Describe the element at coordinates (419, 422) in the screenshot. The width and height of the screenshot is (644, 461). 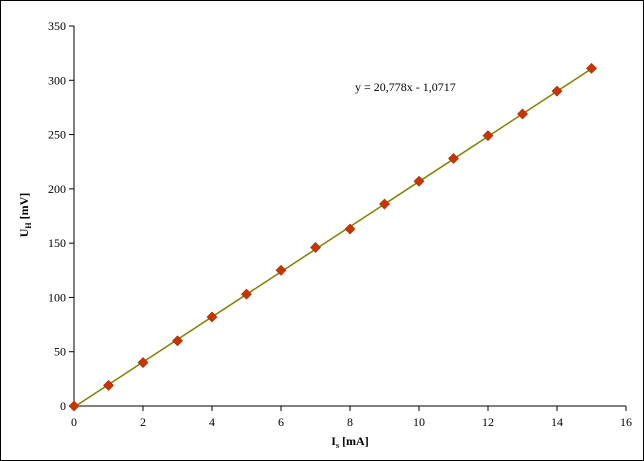
I see `x-tick-label: 10` at that location.